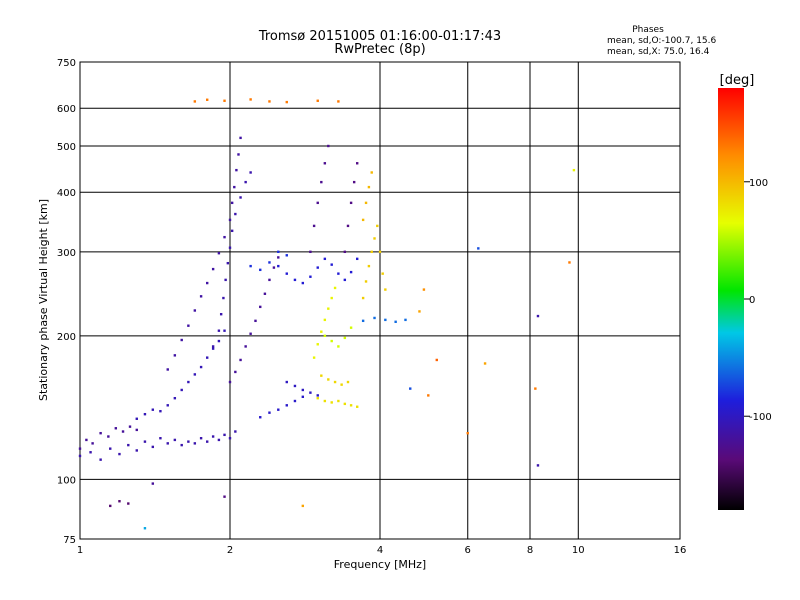 Image resolution: width=800 pixels, height=600 pixels. Describe the element at coordinates (66, 63) in the screenshot. I see `y-tick-label: 750` at that location.